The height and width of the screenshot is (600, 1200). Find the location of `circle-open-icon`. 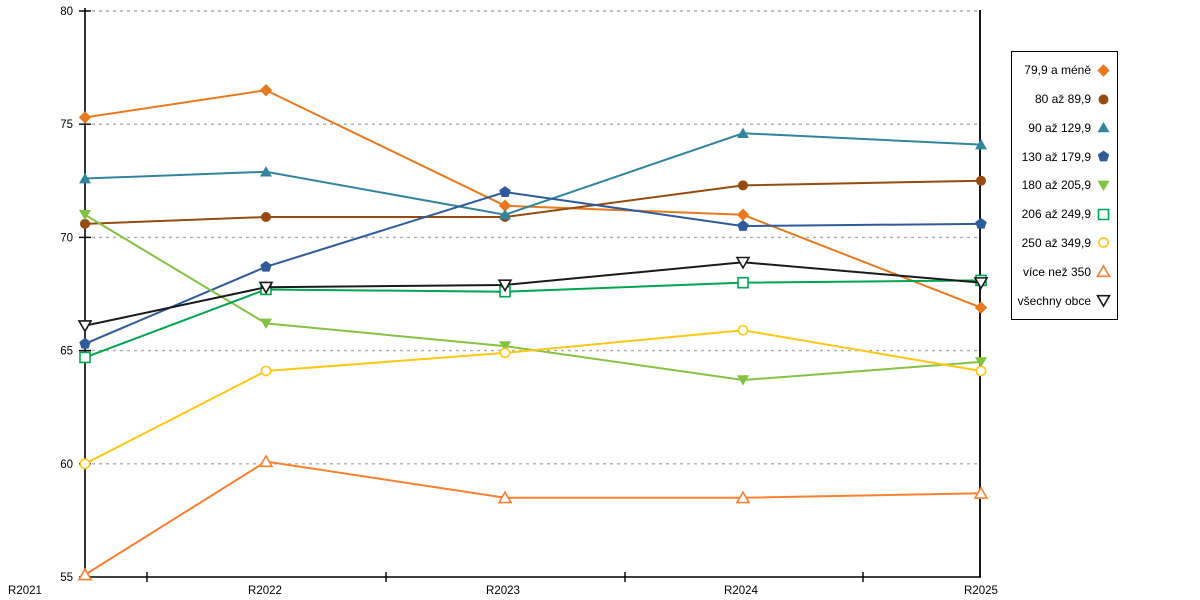

circle-open-icon is located at coordinates (1103, 243).